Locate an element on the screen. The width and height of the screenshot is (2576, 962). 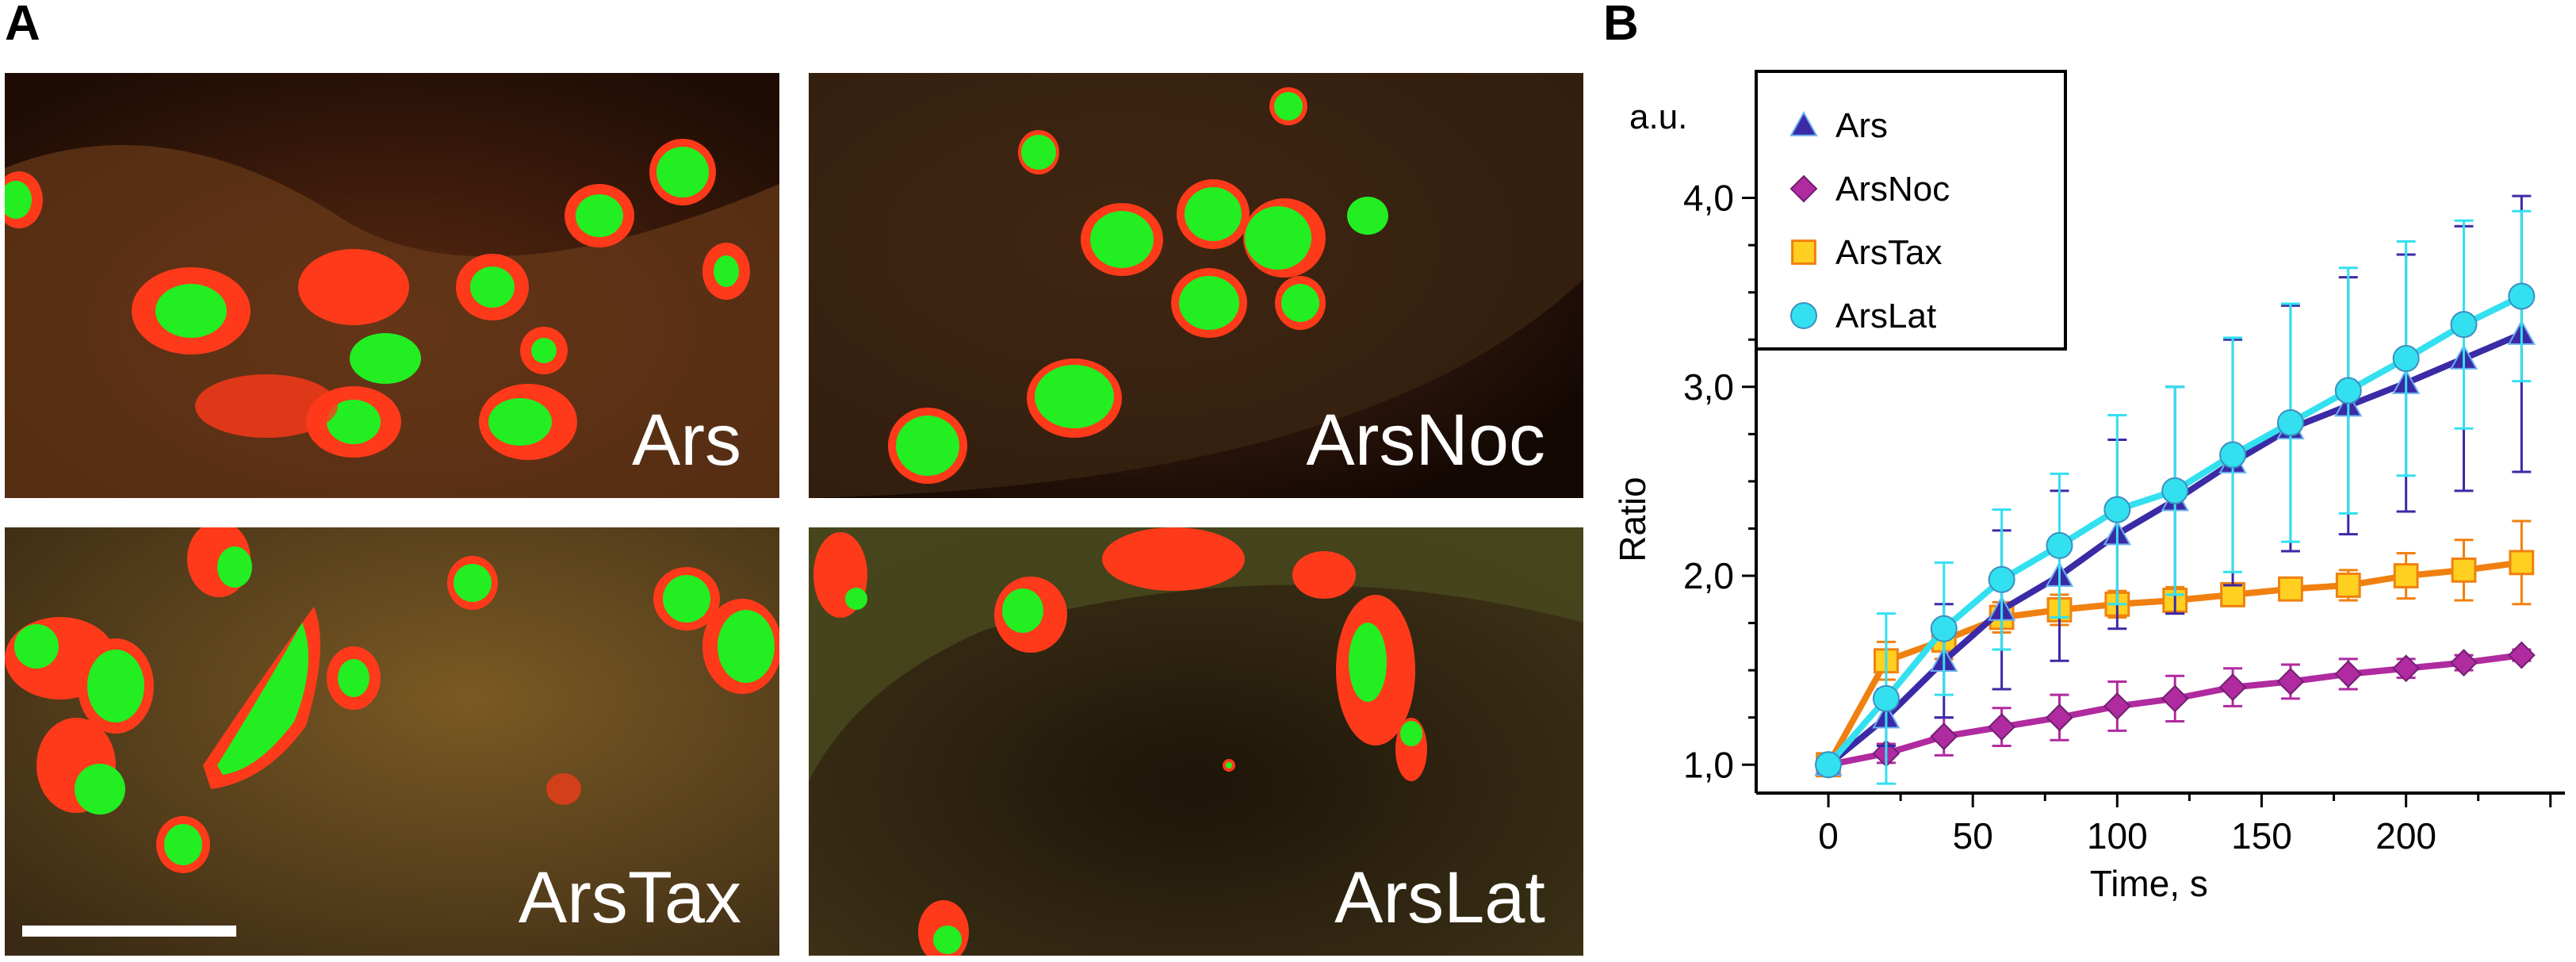
legend-label-arslat: ArsLat is located at coordinates (1885, 316).